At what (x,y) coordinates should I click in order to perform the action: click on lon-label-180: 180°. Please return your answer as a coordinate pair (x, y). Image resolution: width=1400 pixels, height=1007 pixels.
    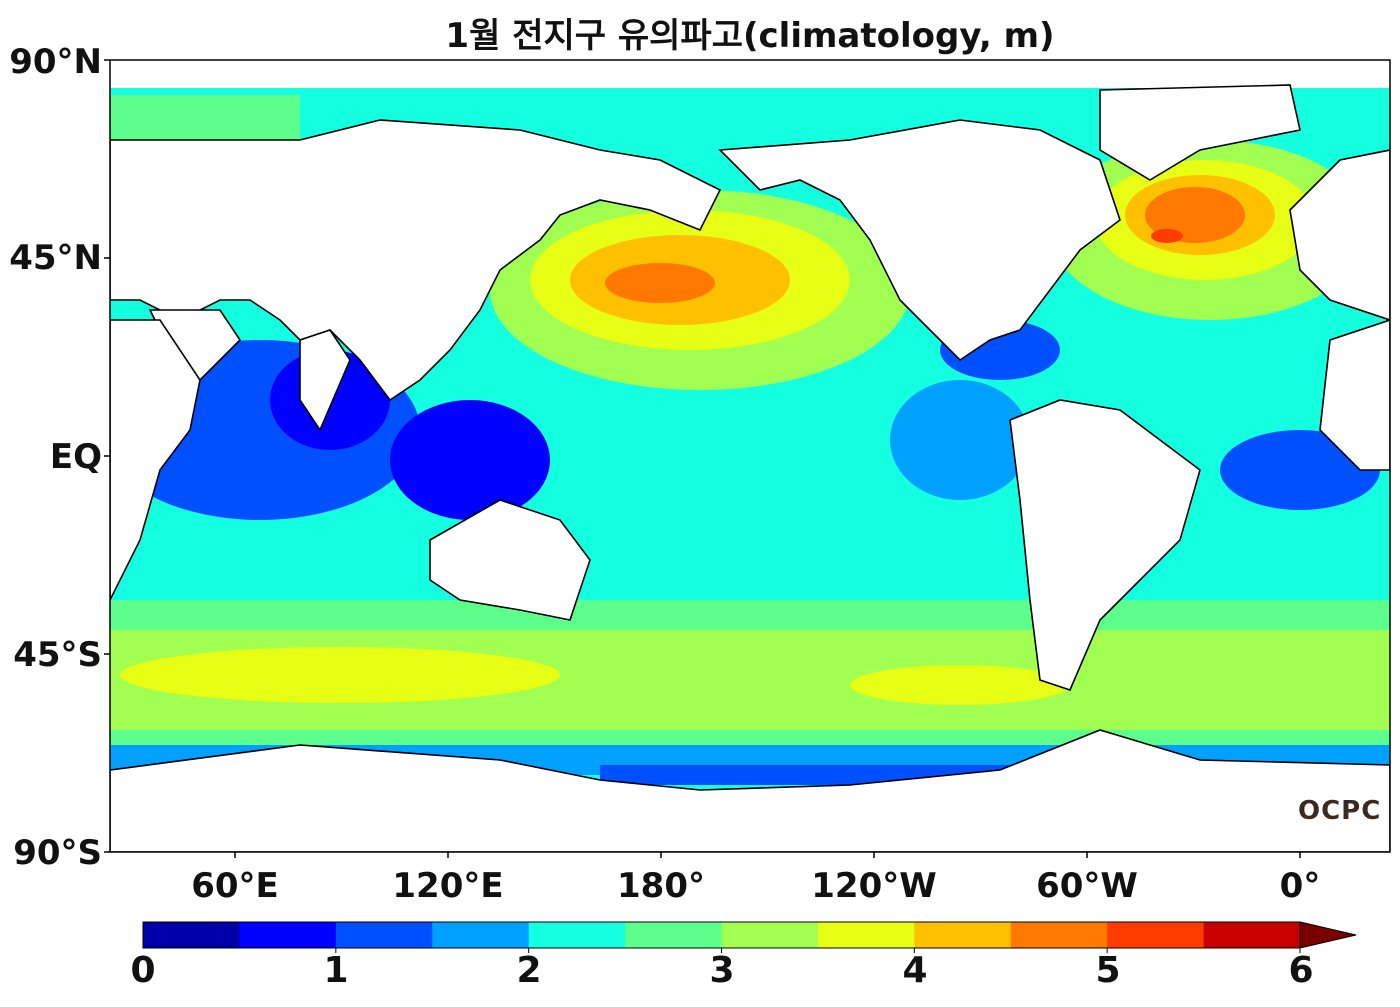
    Looking at the image, I should click on (661, 886).